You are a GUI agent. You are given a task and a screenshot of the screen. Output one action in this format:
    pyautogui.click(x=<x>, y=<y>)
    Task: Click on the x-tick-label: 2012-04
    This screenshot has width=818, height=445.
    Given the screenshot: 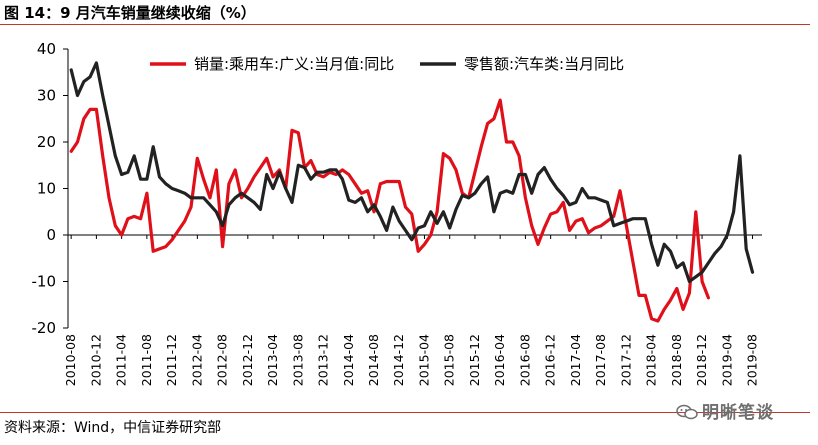 What is the action you would take?
    pyautogui.click(x=196, y=360)
    